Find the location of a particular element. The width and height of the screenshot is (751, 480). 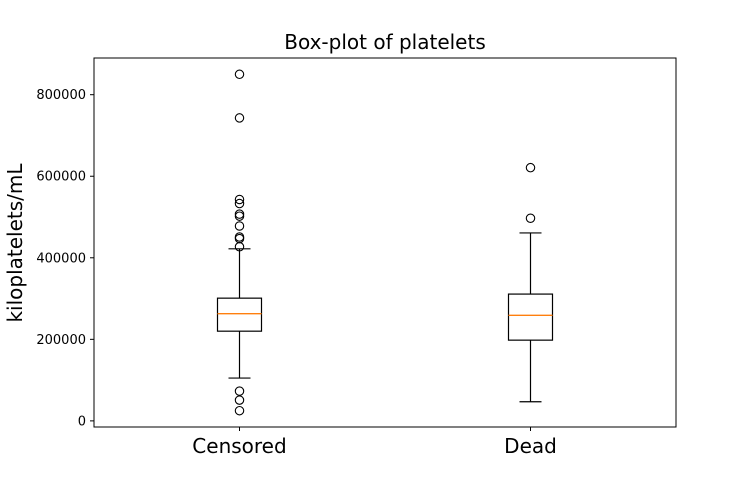

y-axis-ticks: 0 200000 400000 600000 800000 is located at coordinates (65, 258).